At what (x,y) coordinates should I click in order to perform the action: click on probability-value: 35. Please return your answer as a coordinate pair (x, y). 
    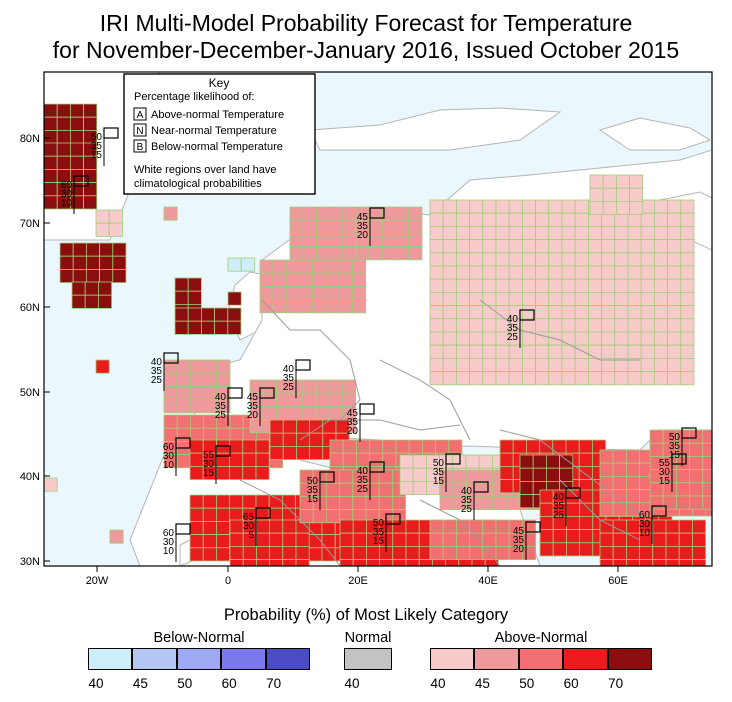
    Looking at the image, I should click on (439, 472).